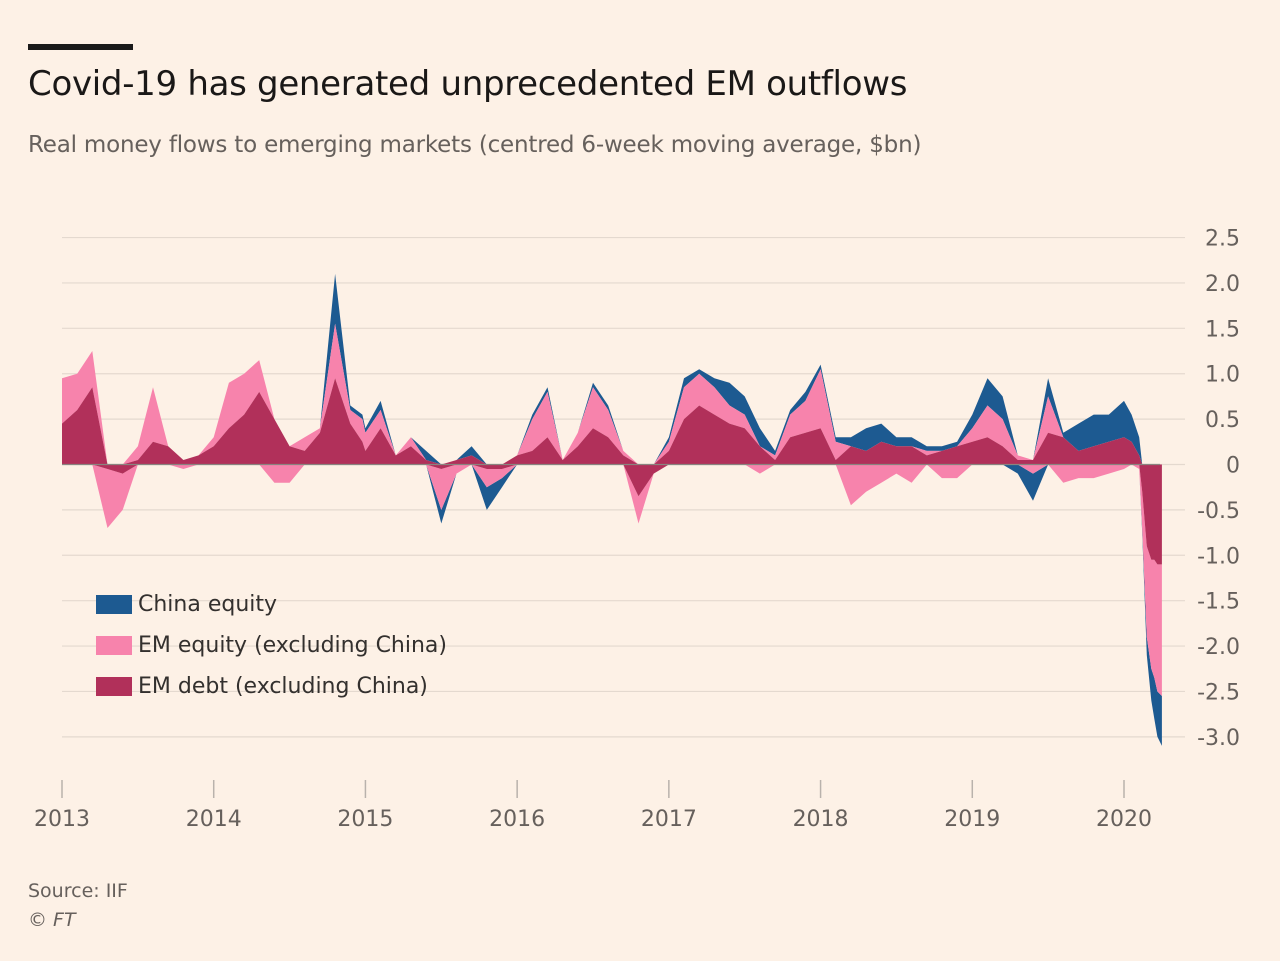  What do you see at coordinates (80, 47) in the screenshot?
I see `header-rule` at bounding box center [80, 47].